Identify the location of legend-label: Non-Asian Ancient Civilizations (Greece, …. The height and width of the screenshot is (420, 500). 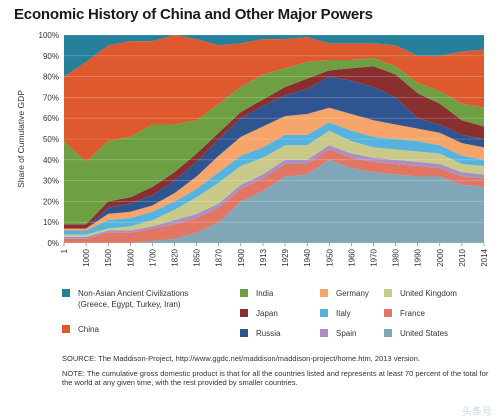
(133, 299).